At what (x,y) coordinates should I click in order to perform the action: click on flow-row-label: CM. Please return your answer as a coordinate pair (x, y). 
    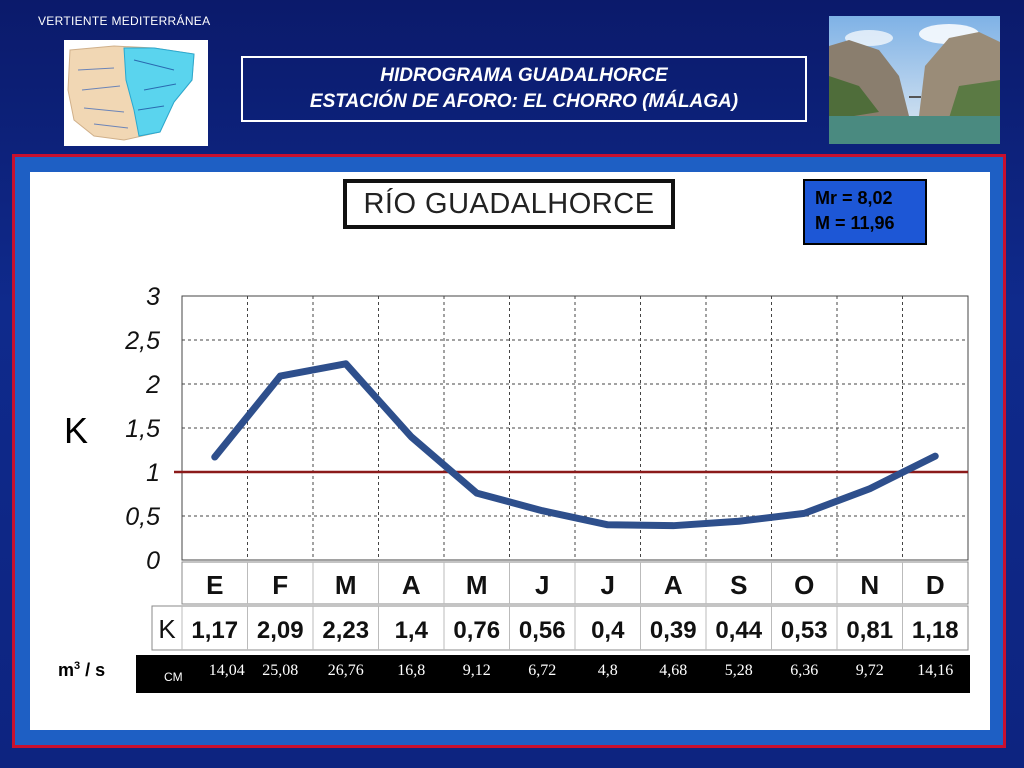
    Looking at the image, I should click on (173, 677).